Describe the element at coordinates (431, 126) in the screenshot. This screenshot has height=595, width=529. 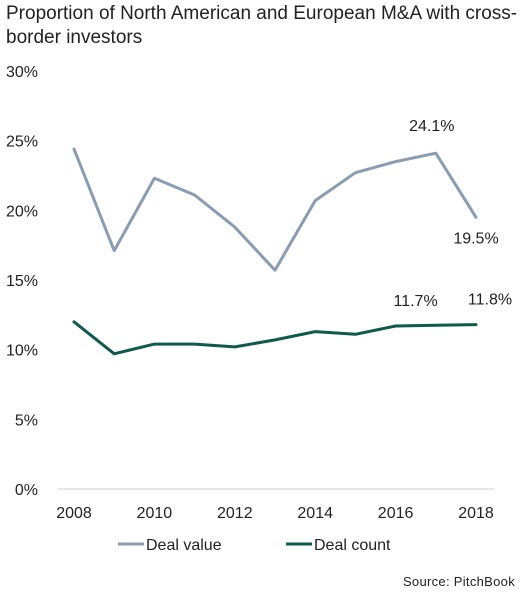
I see `data-label: 24.1%` at that location.